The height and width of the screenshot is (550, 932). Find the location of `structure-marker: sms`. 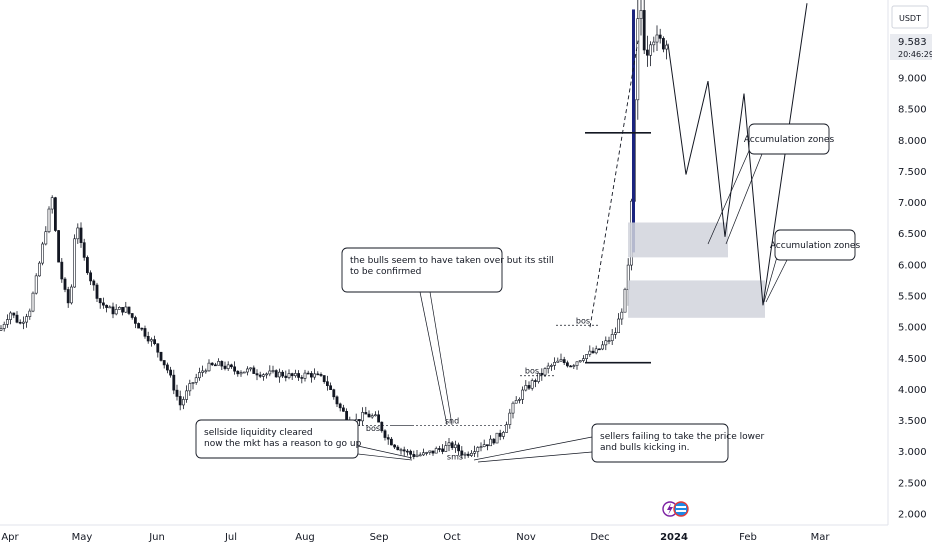

structure-marker: sms is located at coordinates (455, 457).